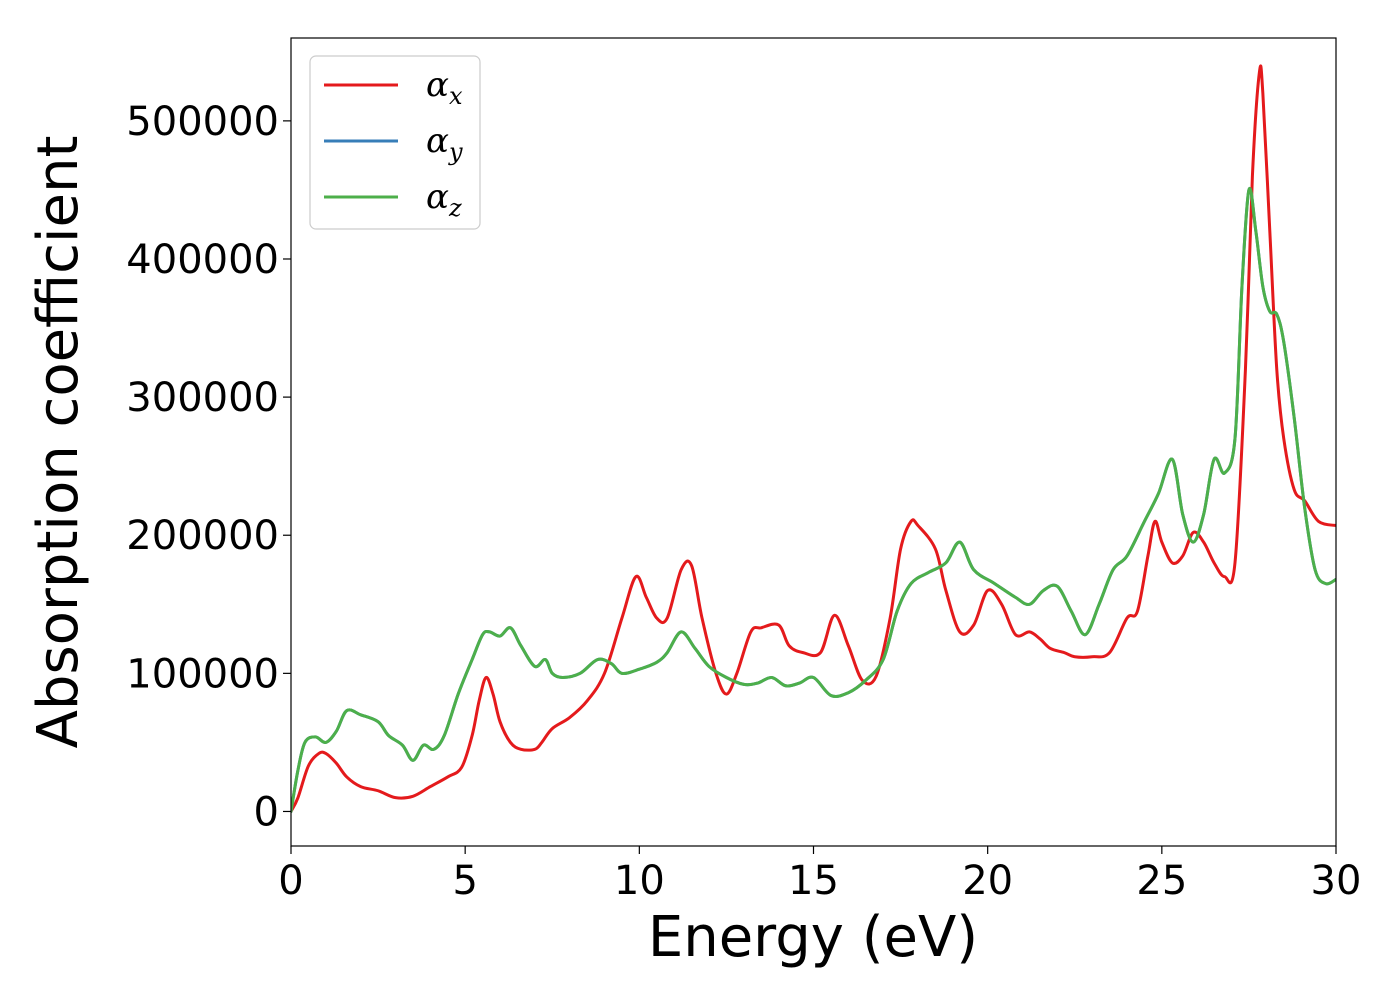 This screenshot has height=1000, width=1400. I want to click on x-tick-label: 15, so click(813, 881).